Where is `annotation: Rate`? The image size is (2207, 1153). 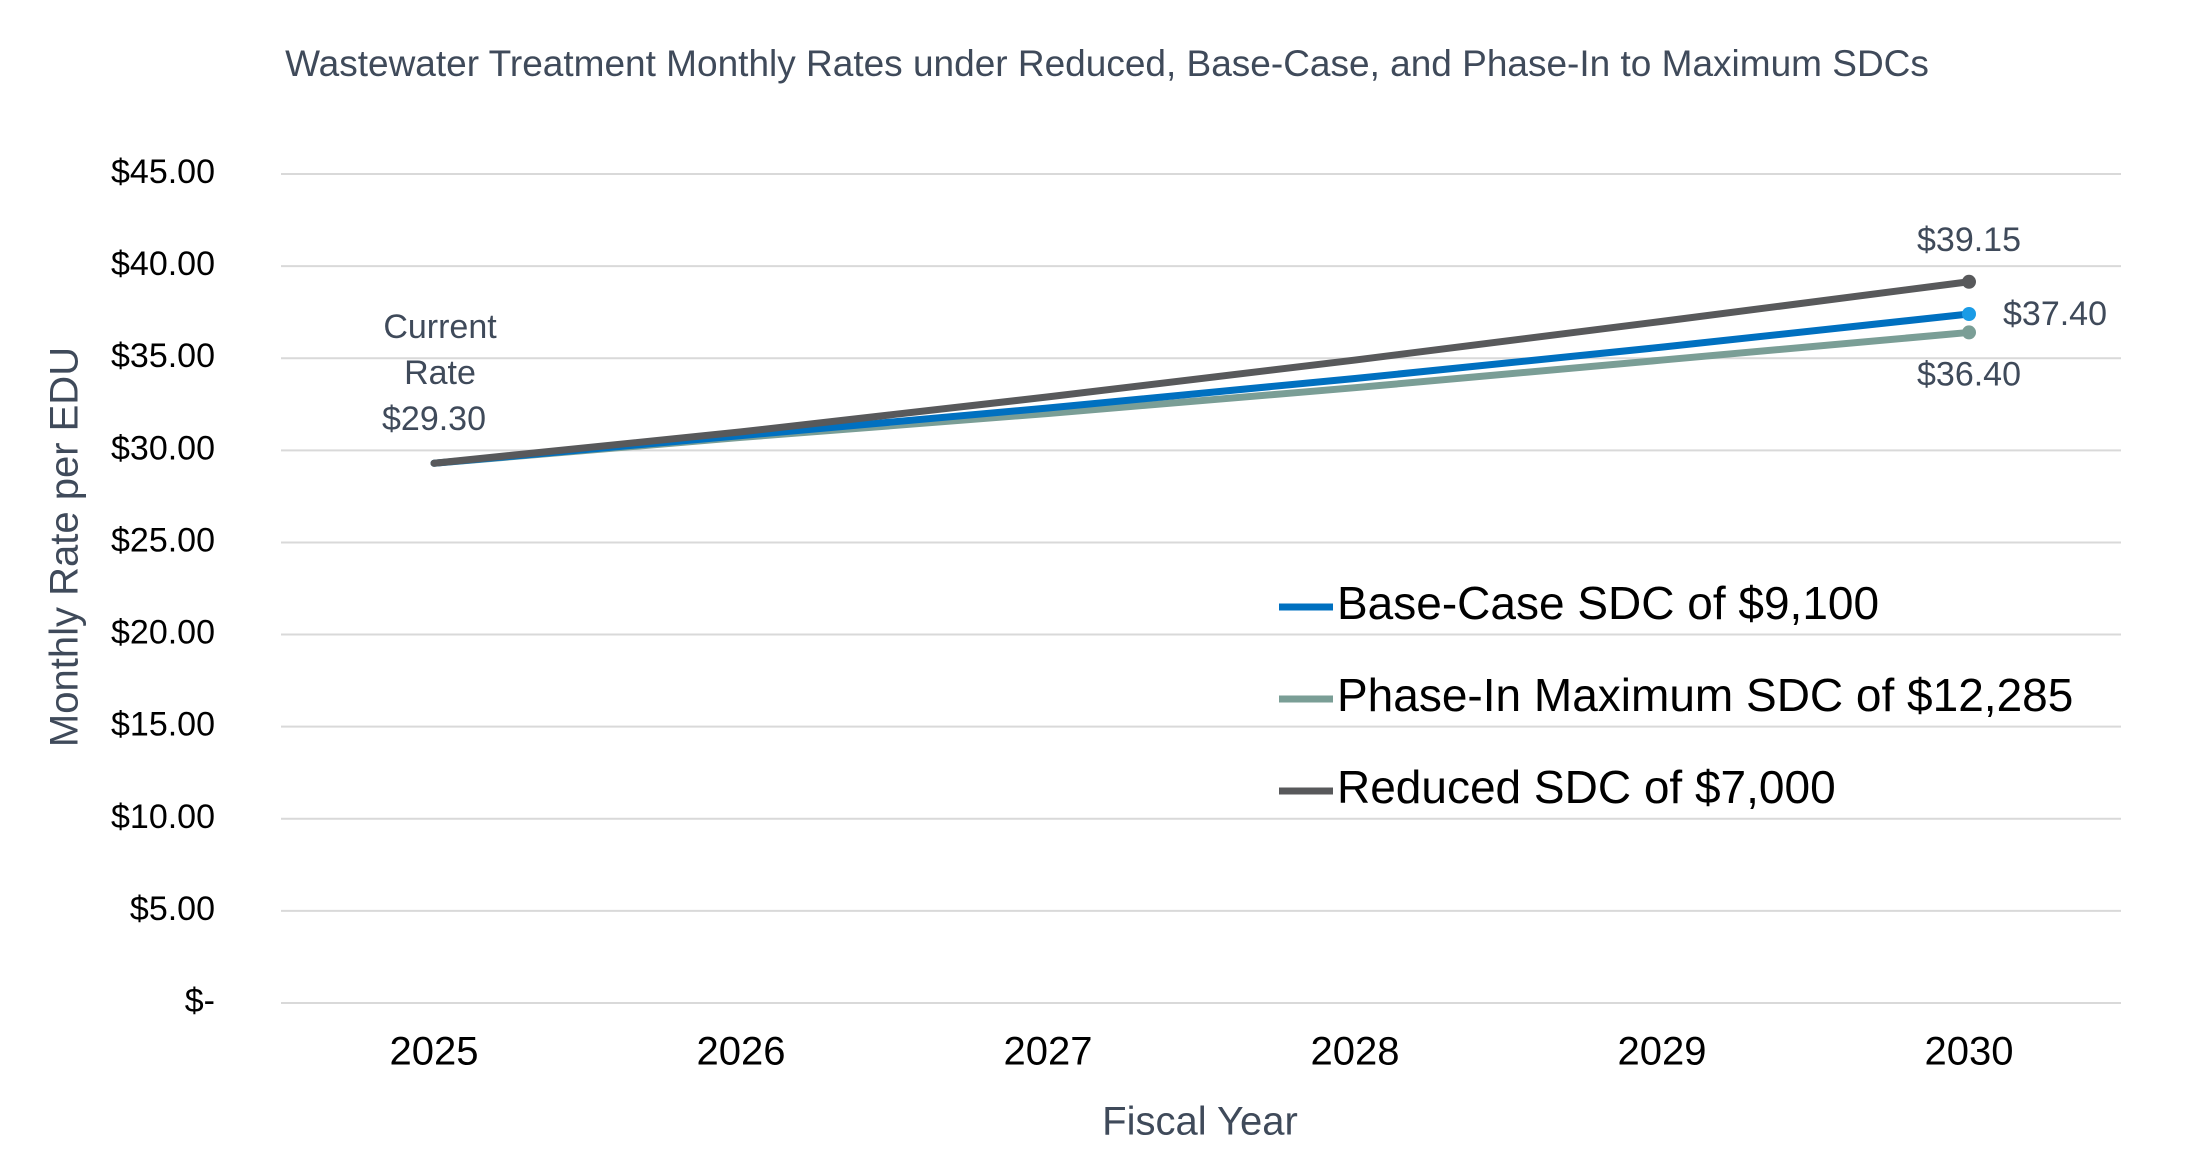 annotation: Rate is located at coordinates (440, 373).